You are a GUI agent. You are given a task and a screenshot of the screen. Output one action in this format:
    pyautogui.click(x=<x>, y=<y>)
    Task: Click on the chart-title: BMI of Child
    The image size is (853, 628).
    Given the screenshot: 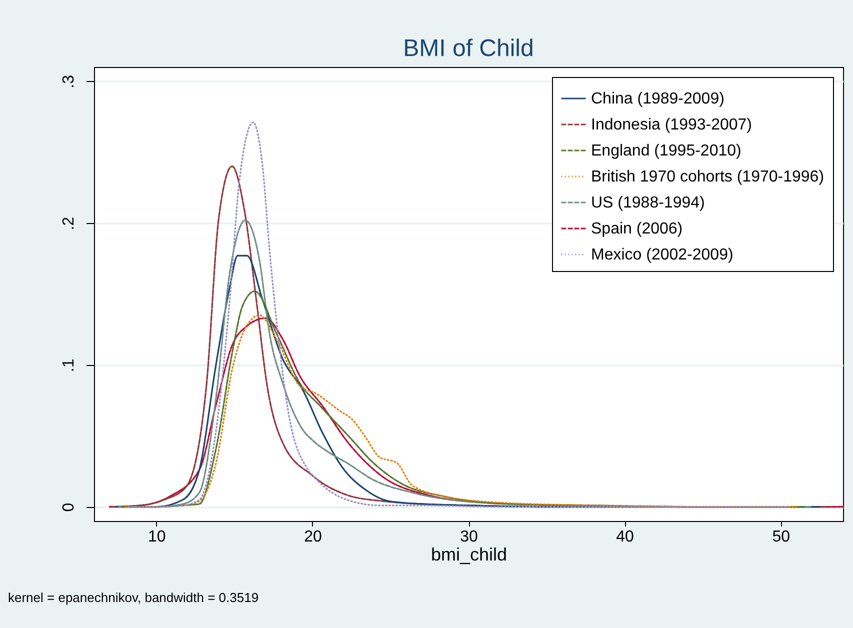 What is the action you would take?
    pyautogui.click(x=468, y=48)
    